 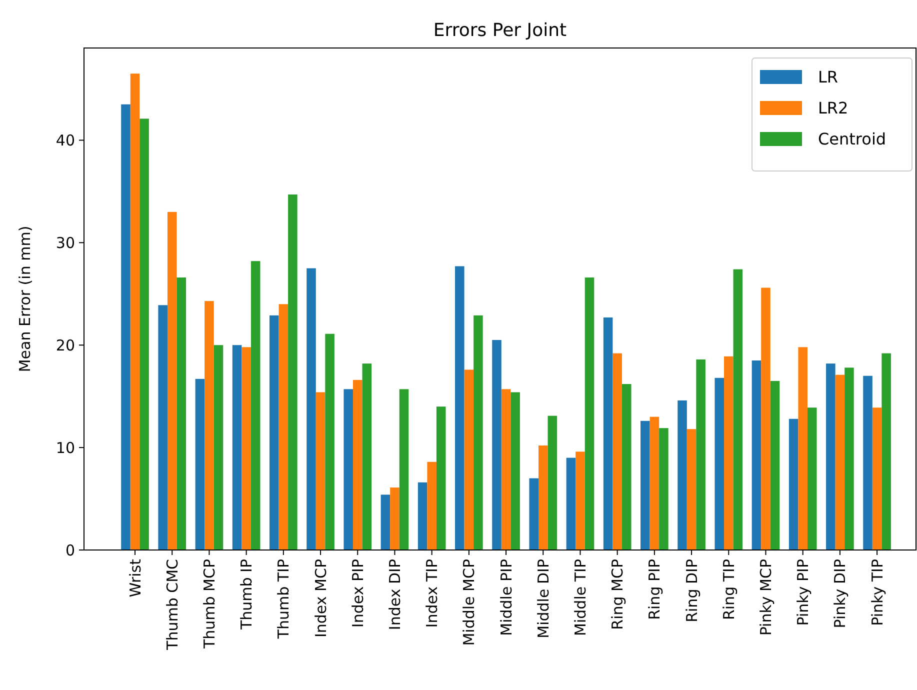 I want to click on x-tick-label: Thumb MCP, so click(x=209, y=604).